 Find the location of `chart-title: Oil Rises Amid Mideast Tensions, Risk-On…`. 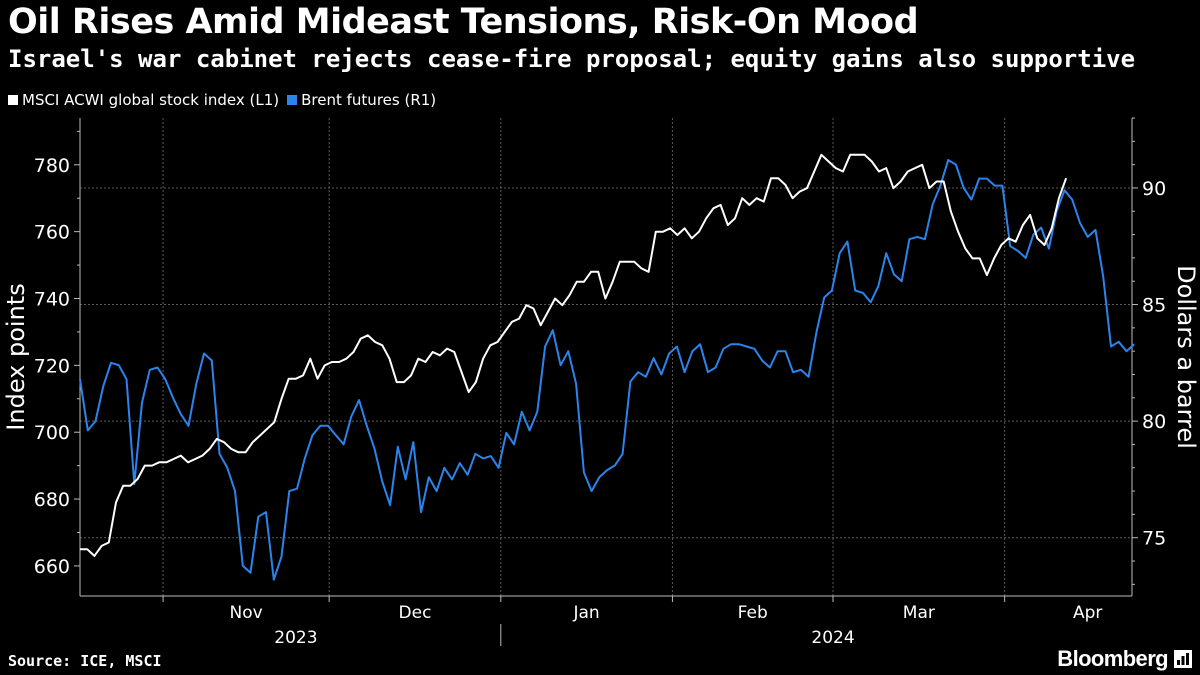

chart-title: Oil Rises Amid Mideast Tensions, Risk-On… is located at coordinates (463, 22).